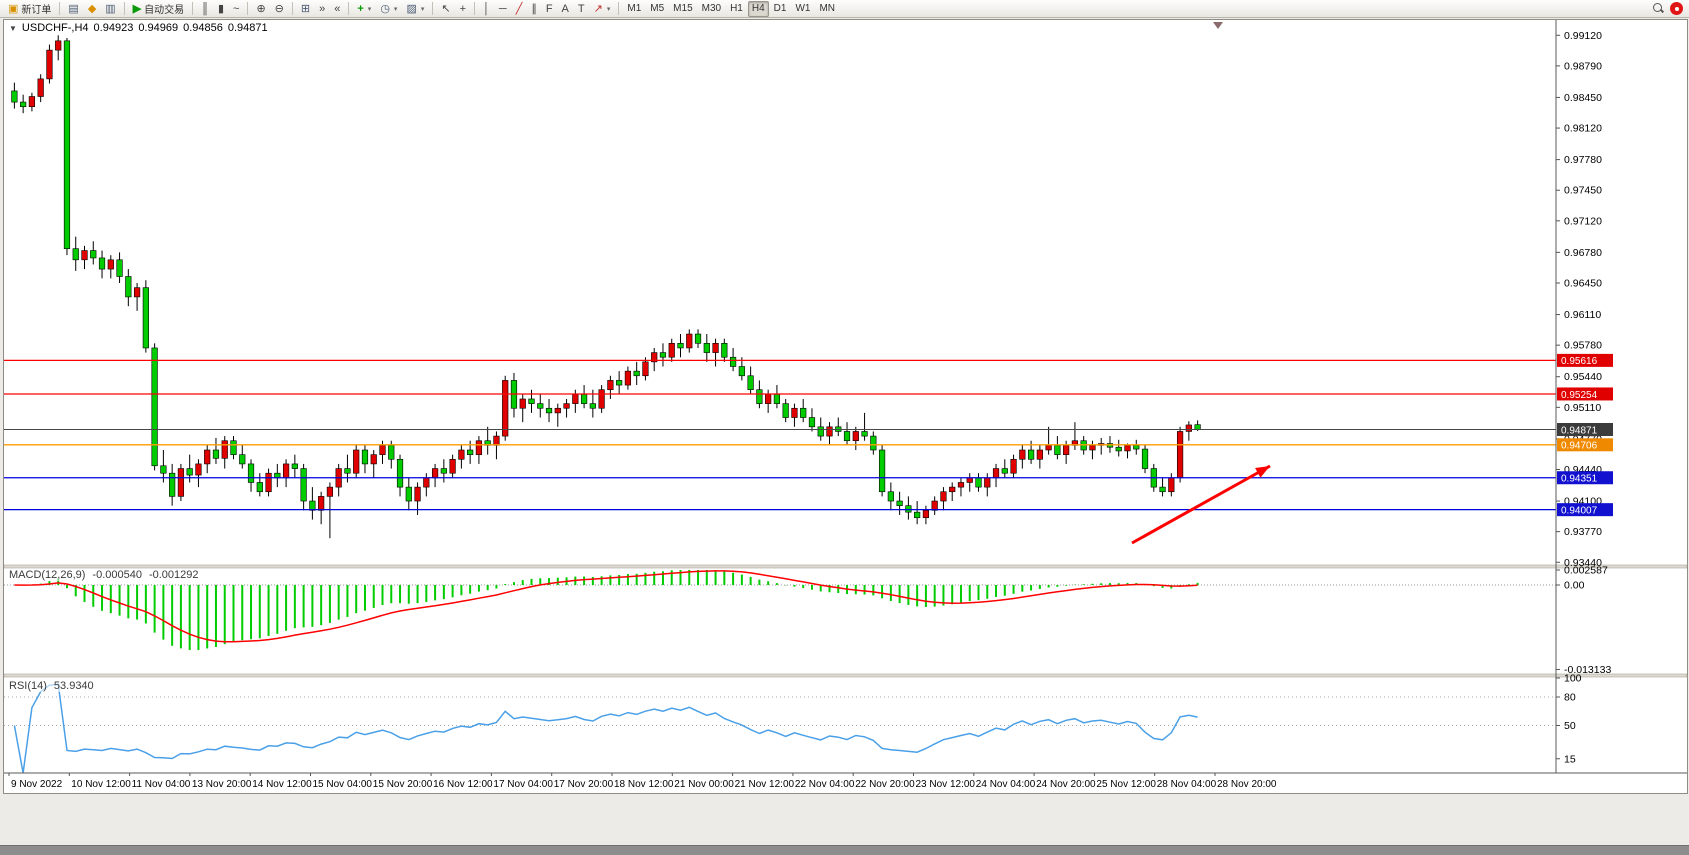 This screenshot has height=855, width=1689. I want to click on macd-pane, so click(780, 610).